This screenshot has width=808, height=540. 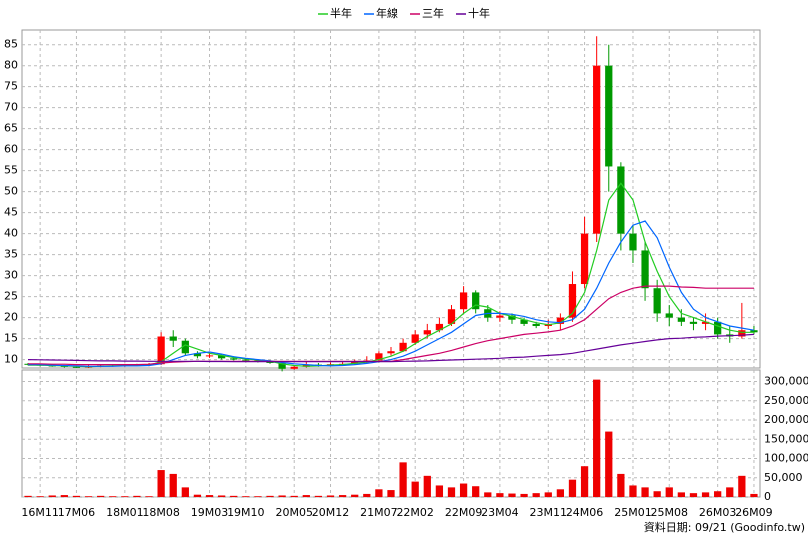 I want to click on y-tick-label: 50, so click(x=11, y=191).